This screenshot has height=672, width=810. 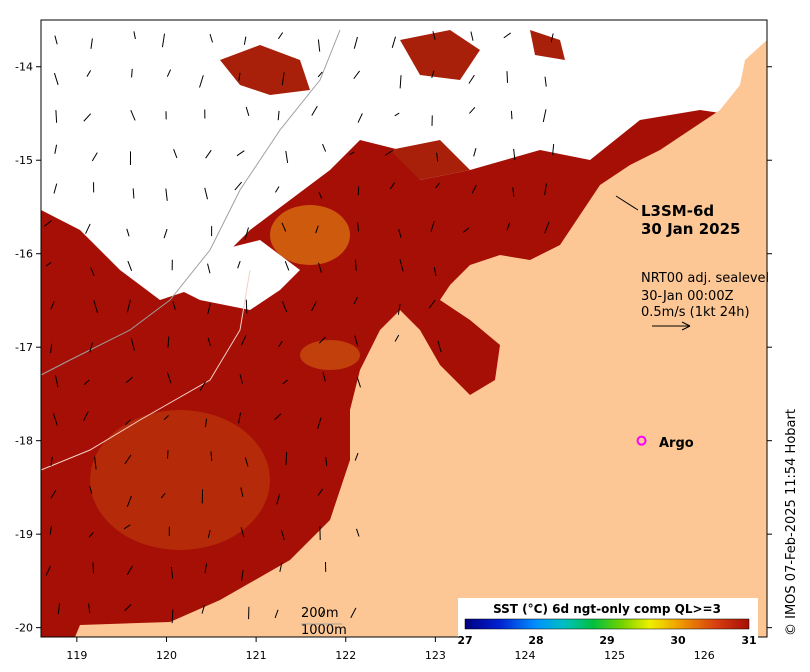 What do you see at coordinates (671, 326) in the screenshot?
I see `scale-arrow` at bounding box center [671, 326].